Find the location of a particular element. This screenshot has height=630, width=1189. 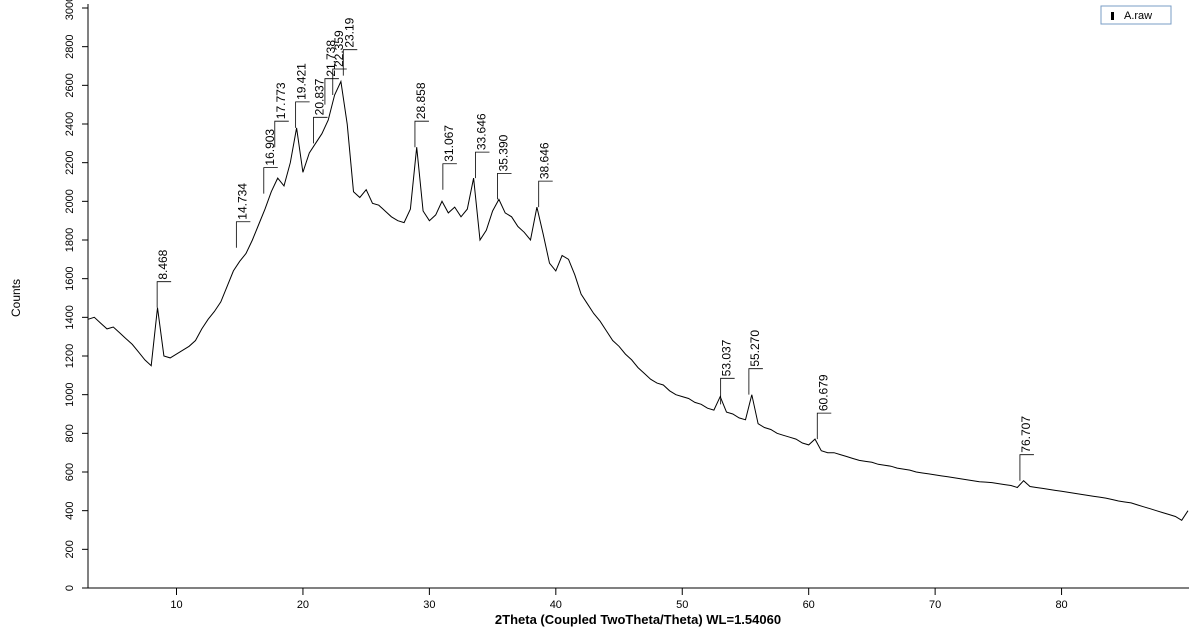

y-tick-label: 2800 is located at coordinates (70, 46).